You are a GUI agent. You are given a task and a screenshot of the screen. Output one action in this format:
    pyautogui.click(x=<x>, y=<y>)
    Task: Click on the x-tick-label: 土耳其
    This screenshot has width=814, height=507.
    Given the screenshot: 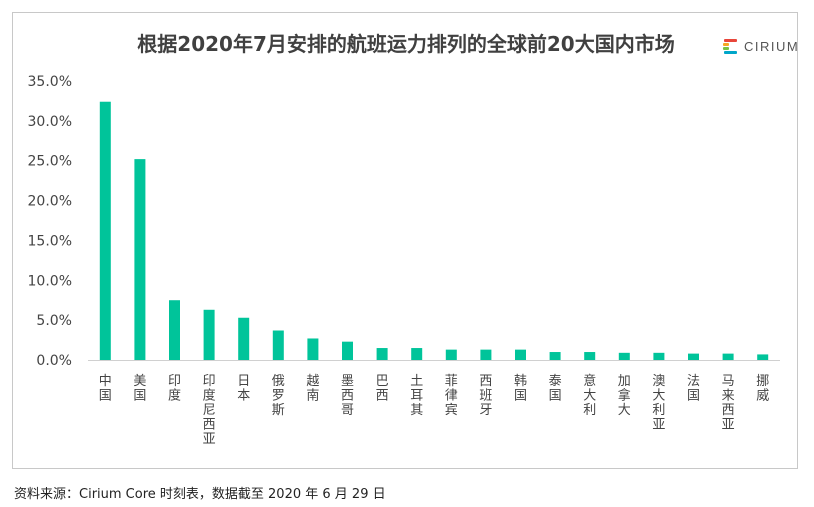 What is the action you would take?
    pyautogui.click(x=416, y=396)
    